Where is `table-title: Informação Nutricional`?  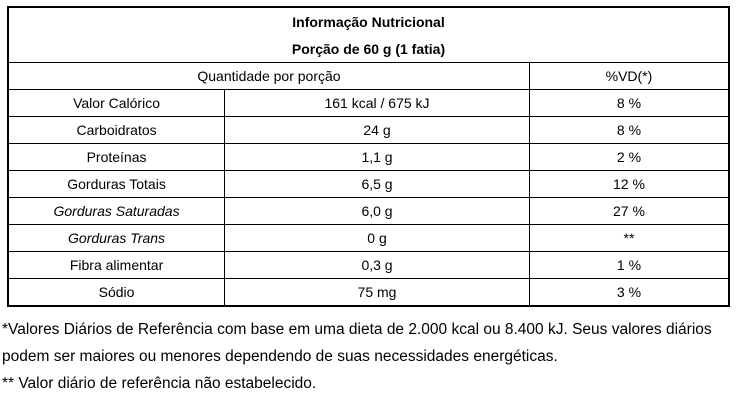
table-title: Informação Nutricional is located at coordinates (368, 22).